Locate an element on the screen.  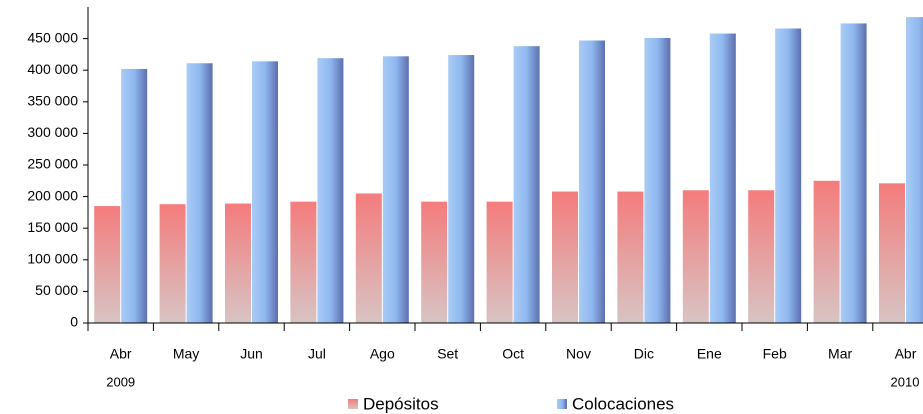
y-tick-label: 350 000 is located at coordinates (52, 101).